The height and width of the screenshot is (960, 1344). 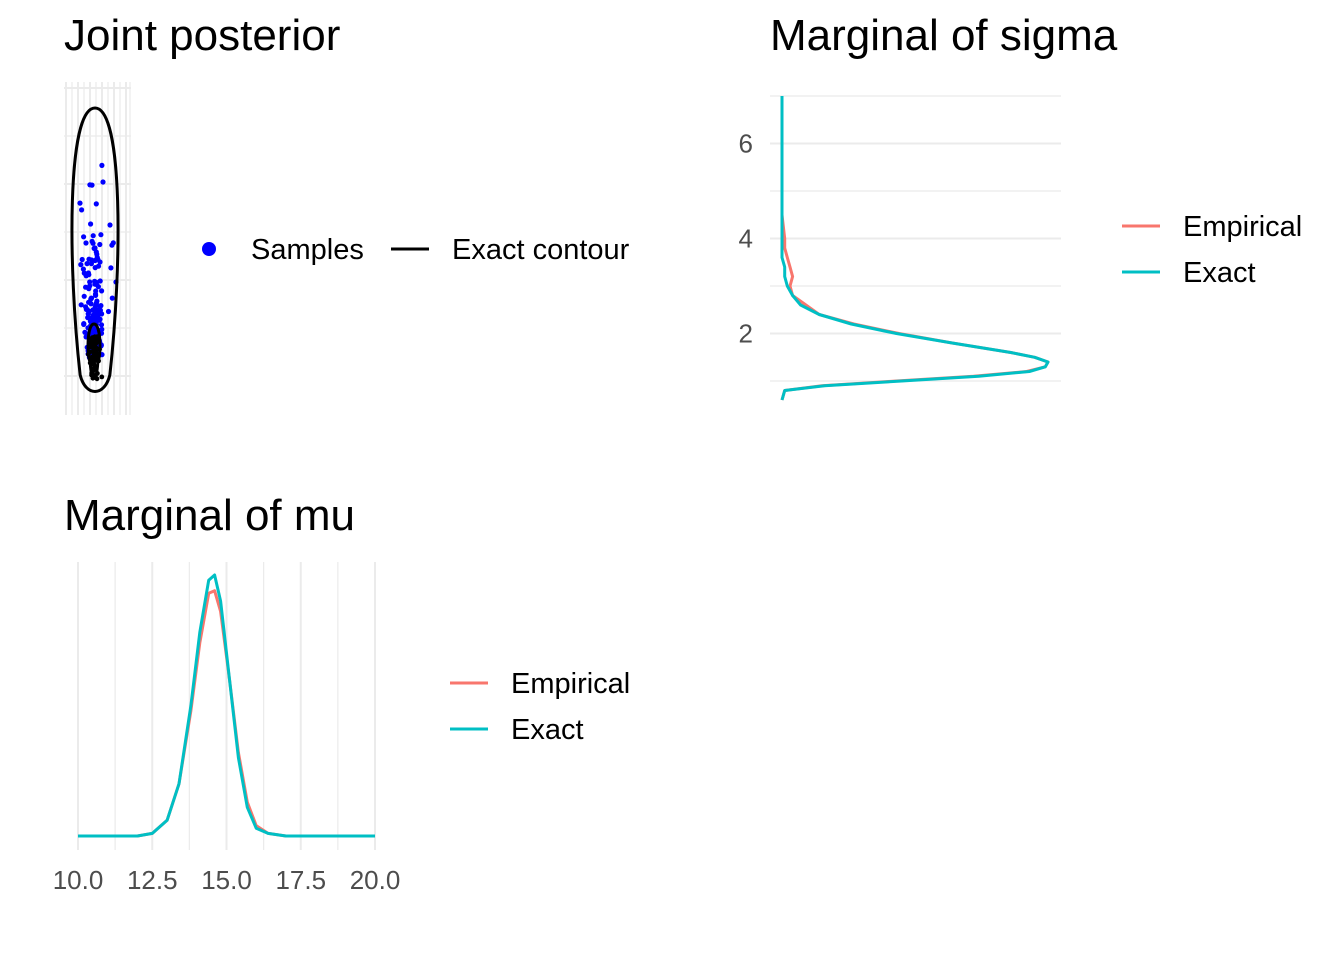 What do you see at coordinates (78, 880) in the screenshot?
I see `mu-x-tick-label: 10.0` at bounding box center [78, 880].